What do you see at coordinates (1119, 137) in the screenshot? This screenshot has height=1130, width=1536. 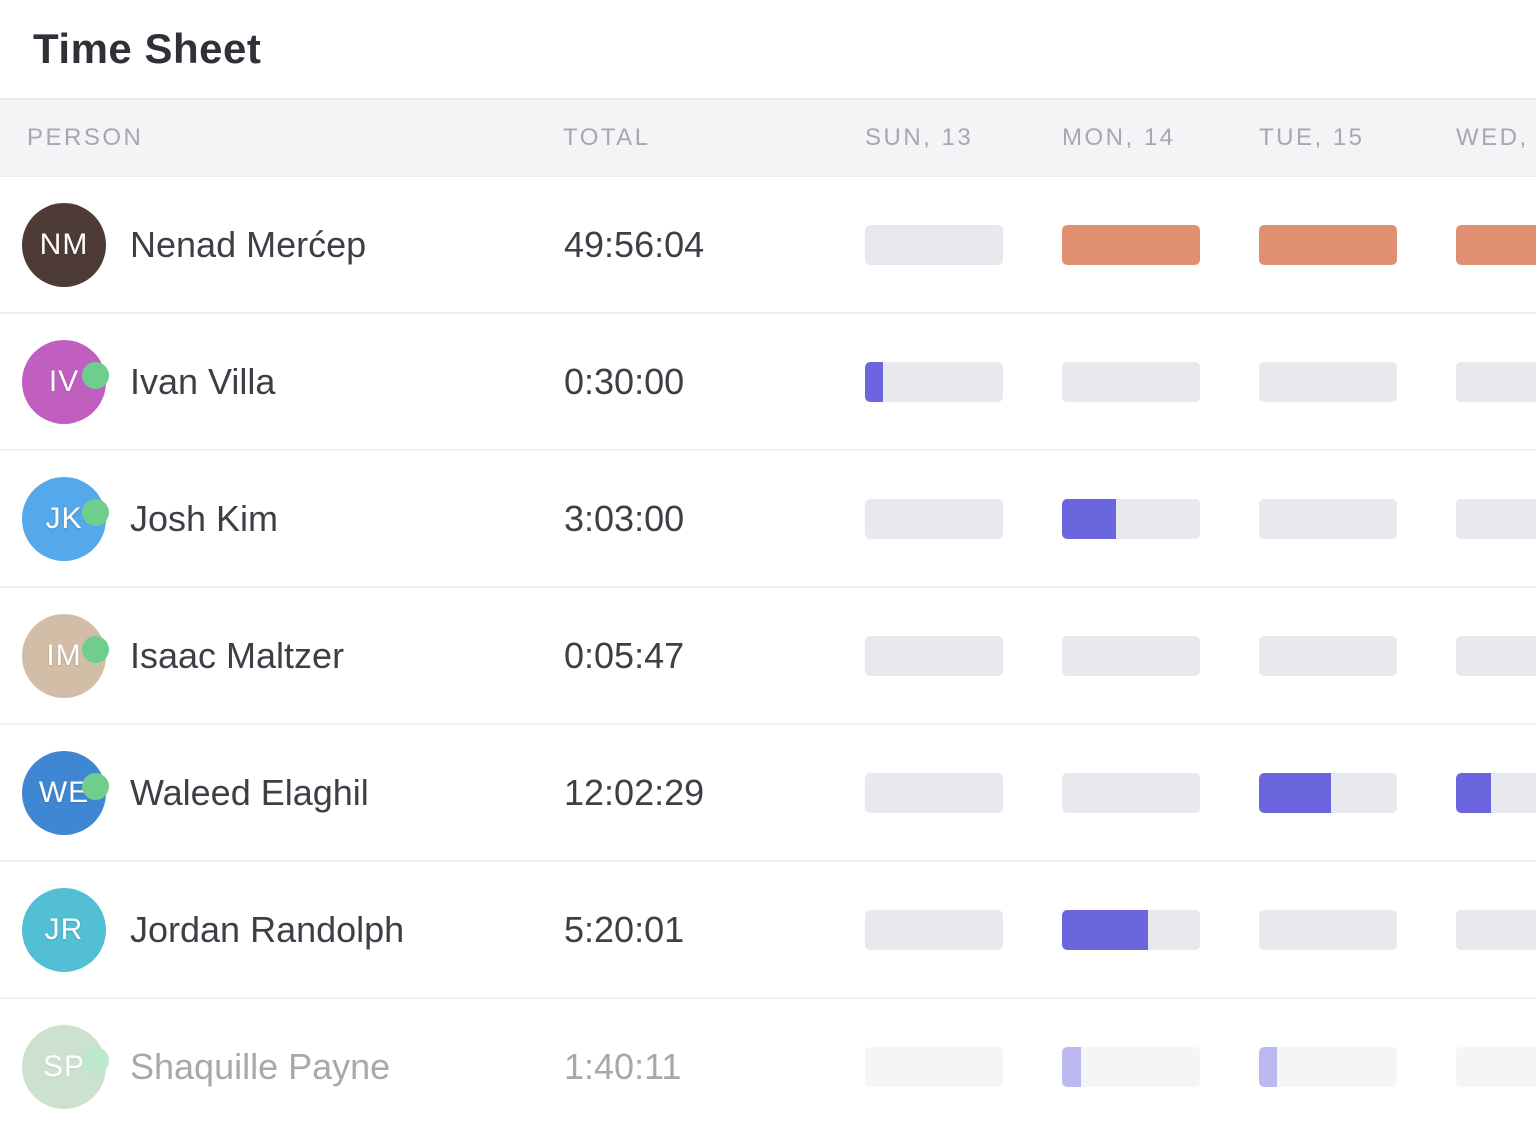 I see `column-header-mon-14: MON, 14` at bounding box center [1119, 137].